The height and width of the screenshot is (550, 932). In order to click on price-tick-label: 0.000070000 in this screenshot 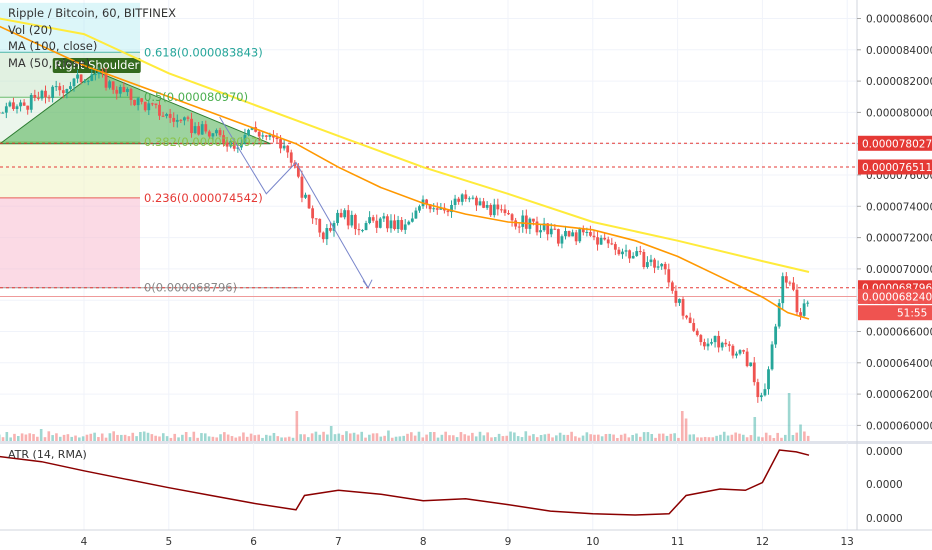, I will do `click(899, 270)`.